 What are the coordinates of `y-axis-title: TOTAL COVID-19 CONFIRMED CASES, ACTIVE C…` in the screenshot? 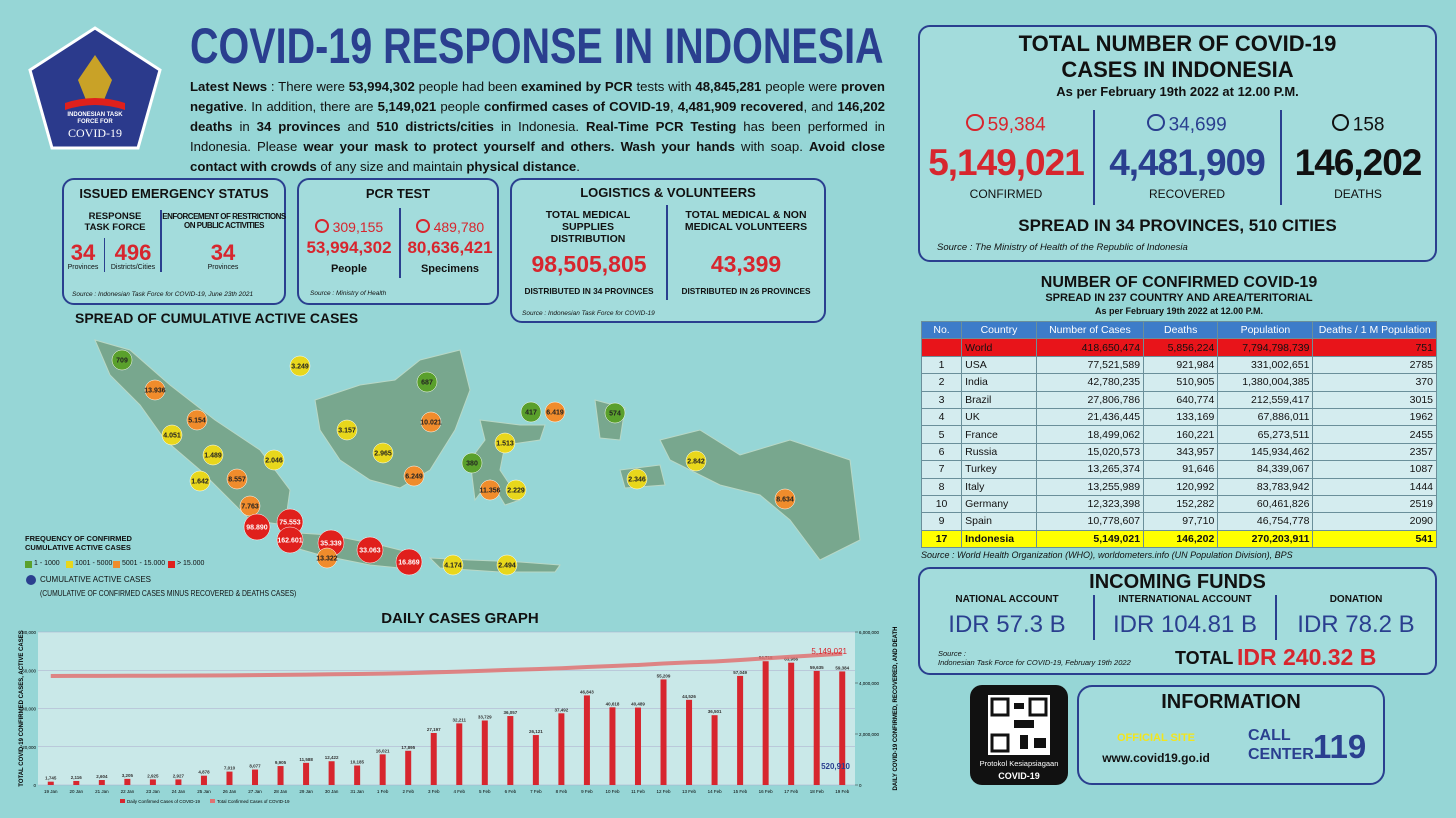 It's located at (22, 708).